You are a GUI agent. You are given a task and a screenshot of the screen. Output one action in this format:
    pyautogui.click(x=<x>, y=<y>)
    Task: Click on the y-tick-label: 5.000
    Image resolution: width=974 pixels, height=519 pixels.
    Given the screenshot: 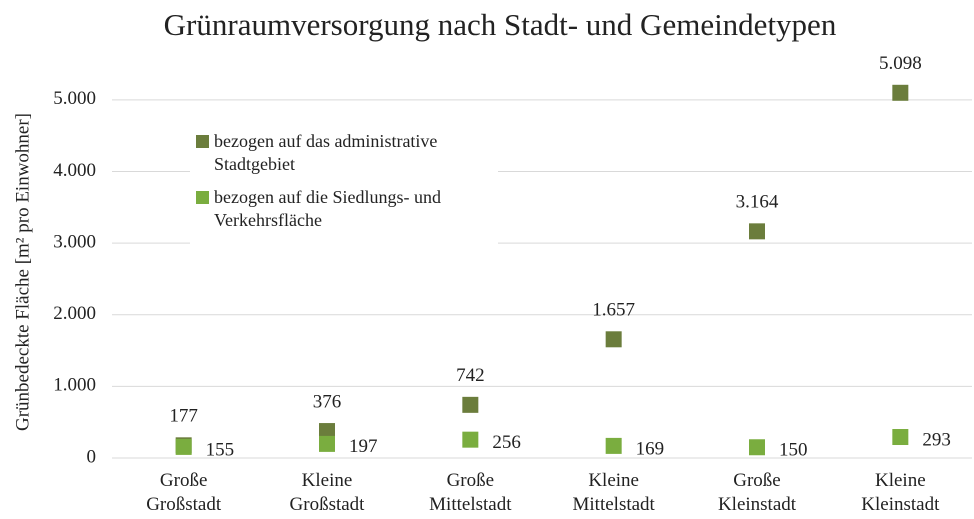 What is the action you would take?
    pyautogui.click(x=74, y=98)
    